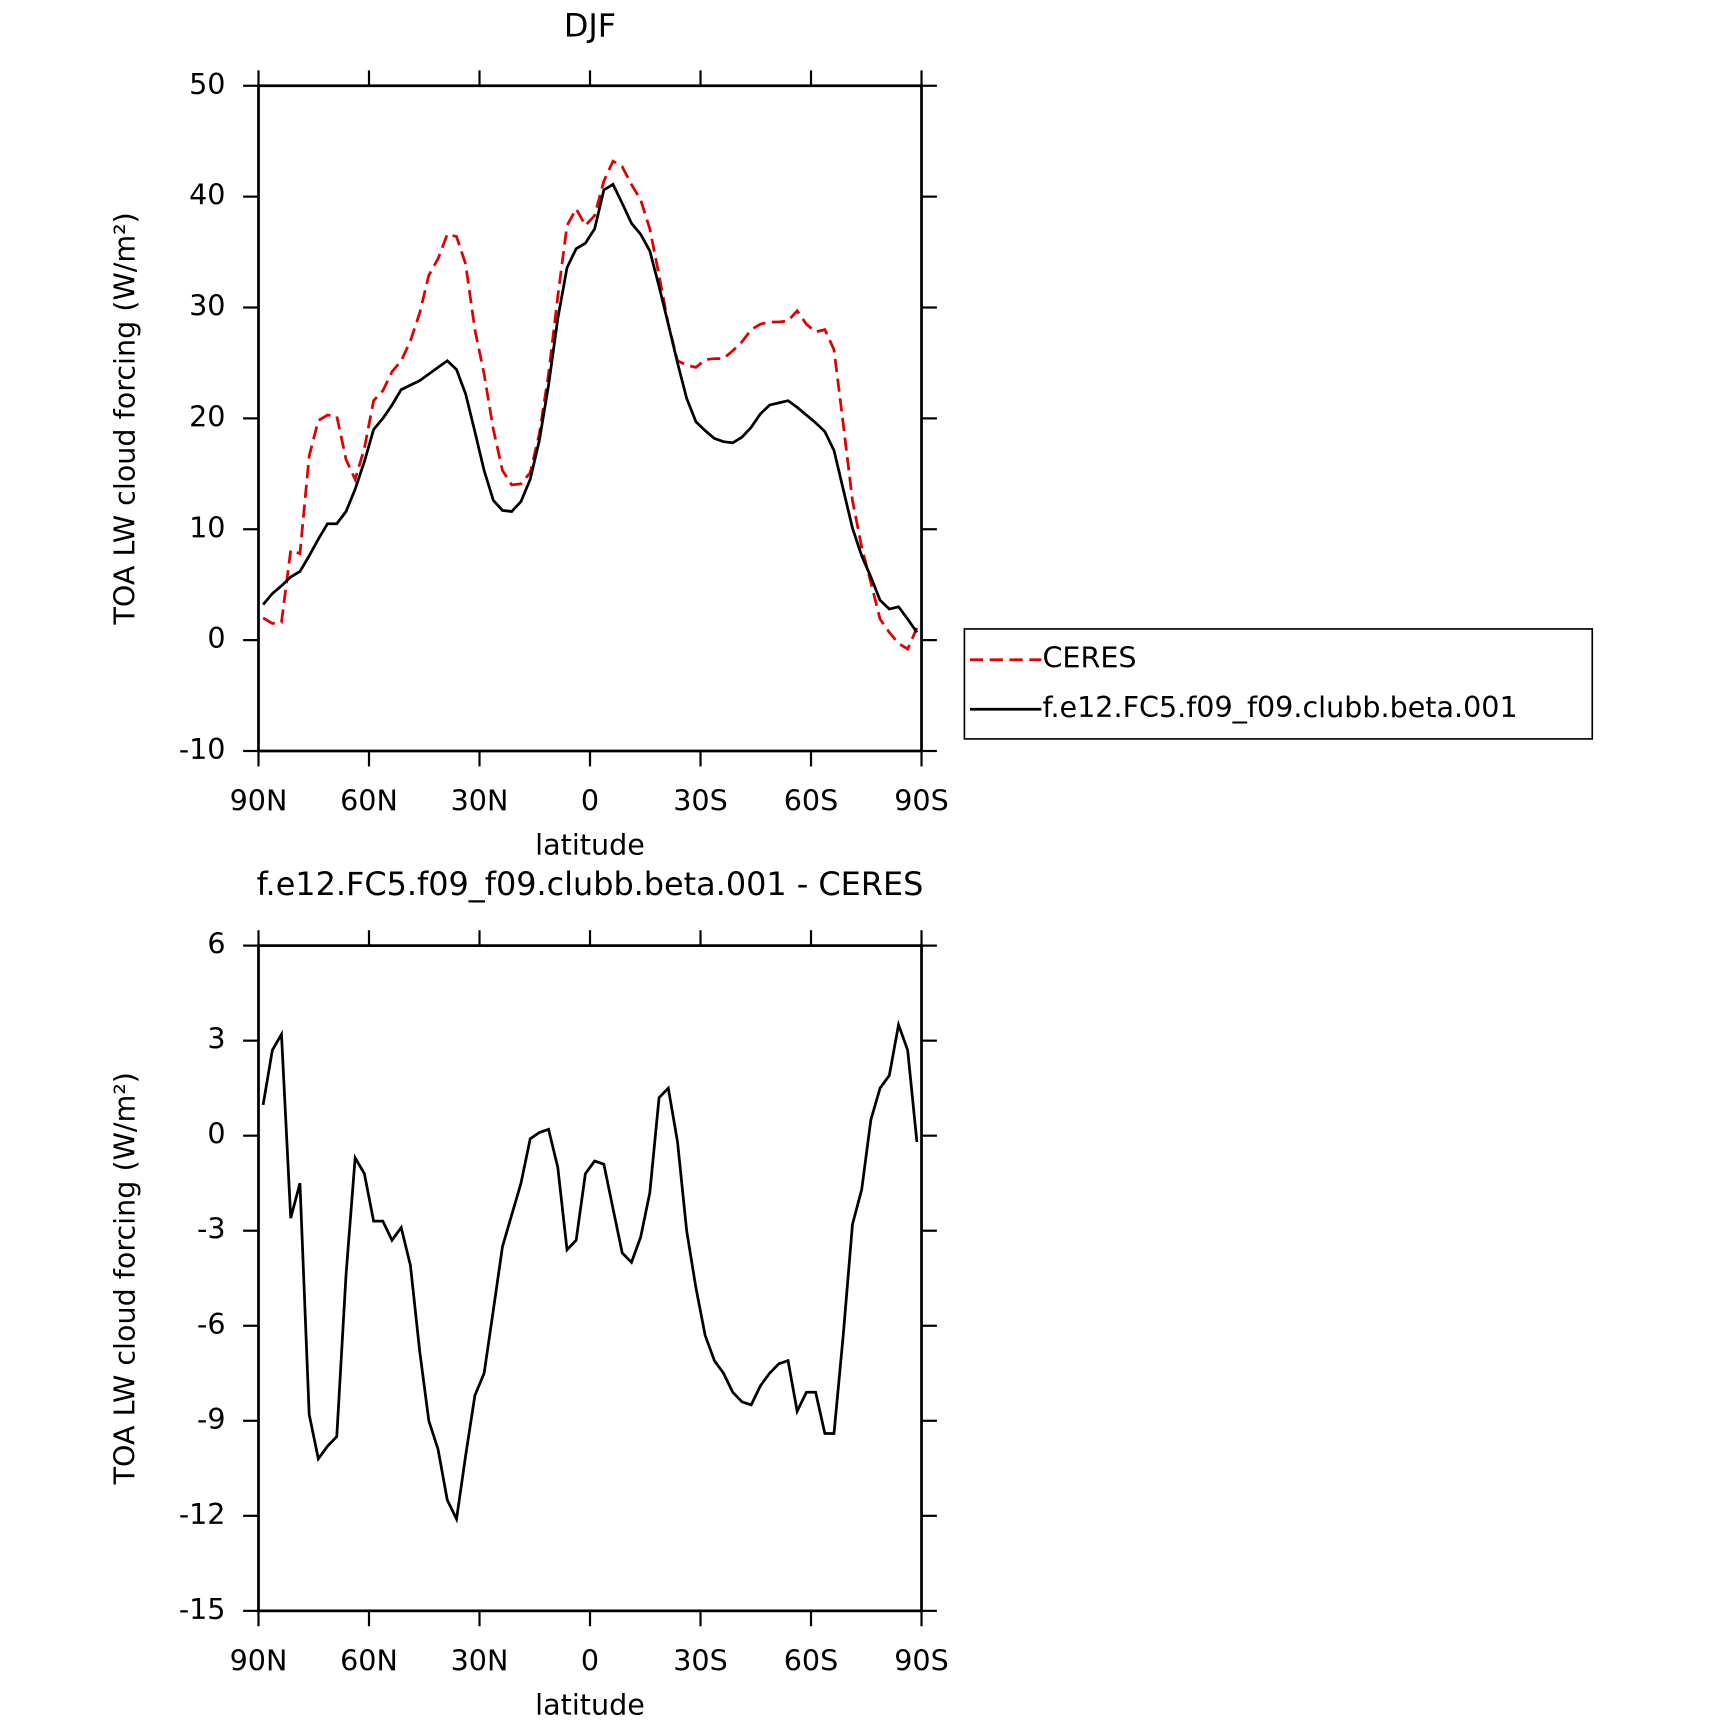 The width and height of the screenshot is (1710, 1734). What do you see at coordinates (202, 1514) in the screenshot?
I see `y-tick-label: -12` at bounding box center [202, 1514].